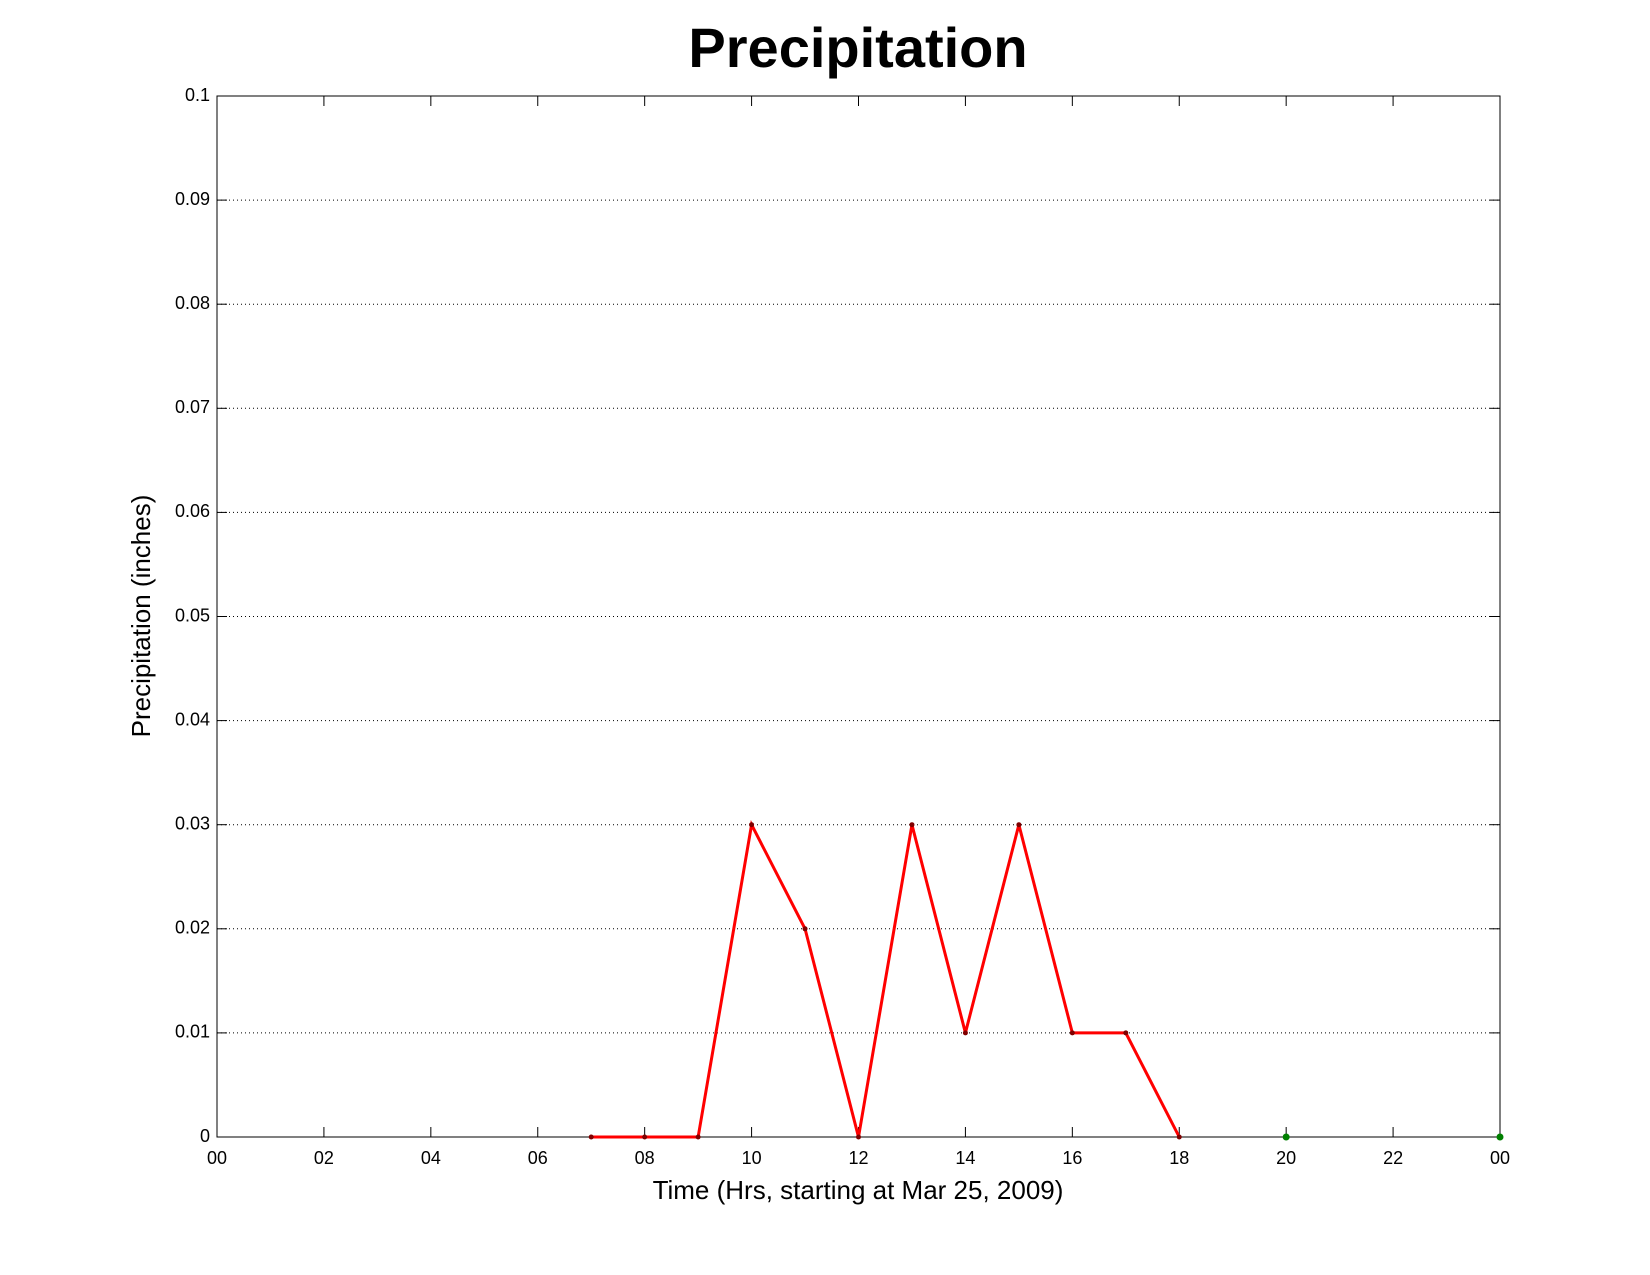 The width and height of the screenshot is (1650, 1275). Describe the element at coordinates (192, 1032) in the screenshot. I see `y-tick-label: 0.01` at that location.